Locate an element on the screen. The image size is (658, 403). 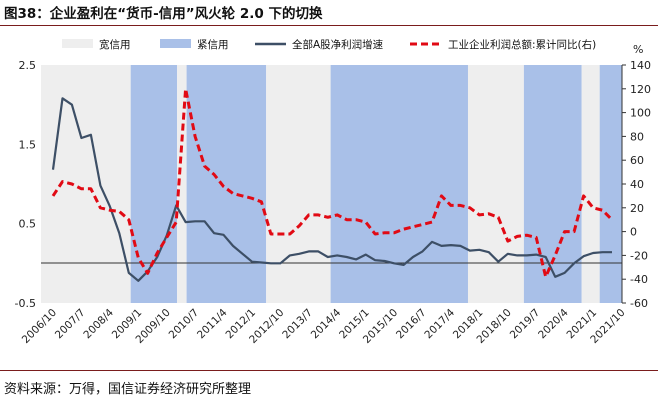
legend: 宽信用 紧信用 全部A股净利润增速 工业企业利润总额:累计同比(右) is located at coordinates (329, 44).